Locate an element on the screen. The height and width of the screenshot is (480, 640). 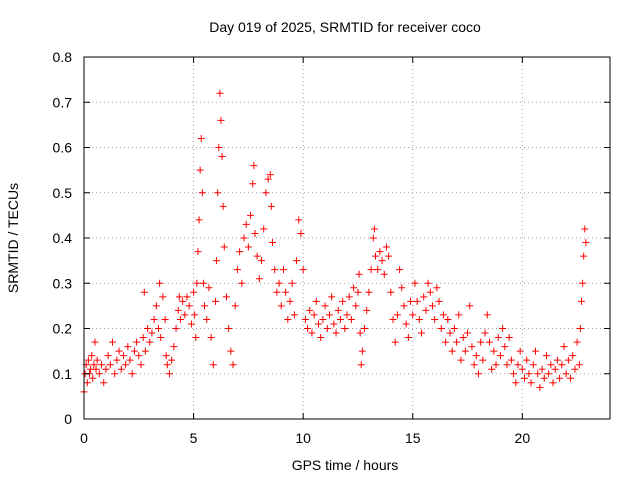
x-tick-label: 20 is located at coordinates (523, 438).